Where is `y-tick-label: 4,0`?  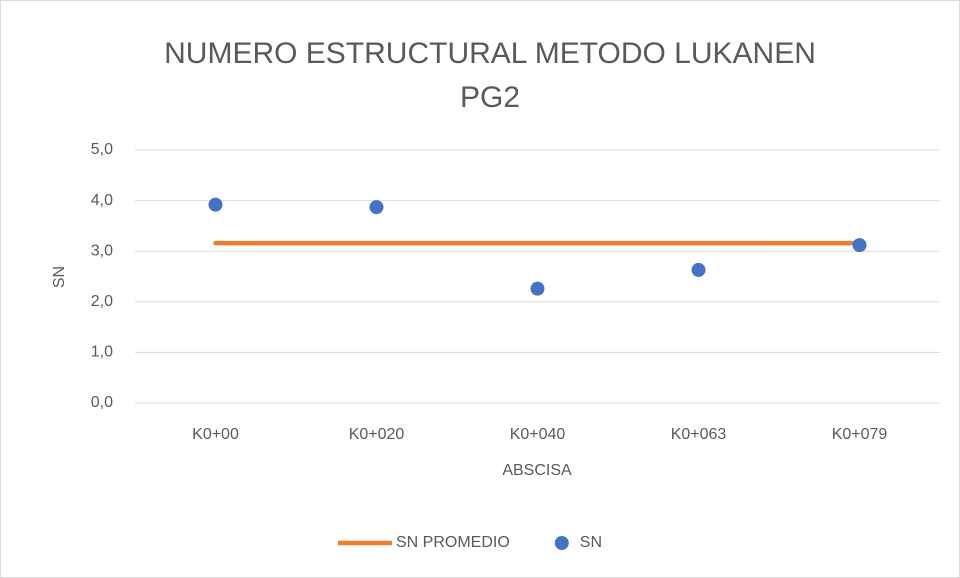 y-tick-label: 4,0 is located at coordinates (102, 200).